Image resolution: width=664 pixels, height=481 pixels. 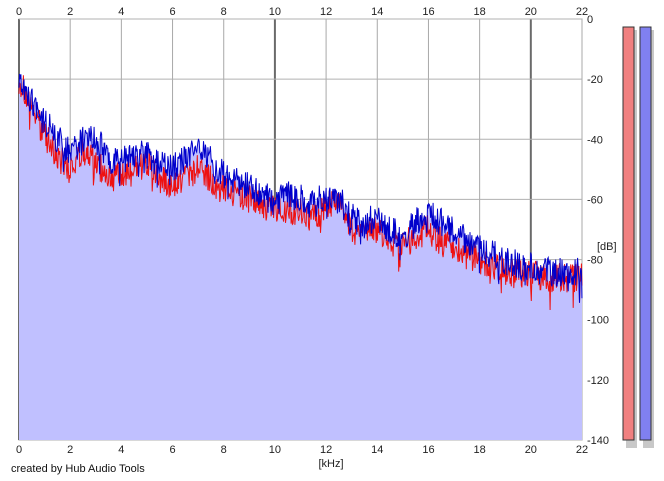 What do you see at coordinates (275, 12) in the screenshot?
I see `x-tick-label-top: 10` at bounding box center [275, 12].